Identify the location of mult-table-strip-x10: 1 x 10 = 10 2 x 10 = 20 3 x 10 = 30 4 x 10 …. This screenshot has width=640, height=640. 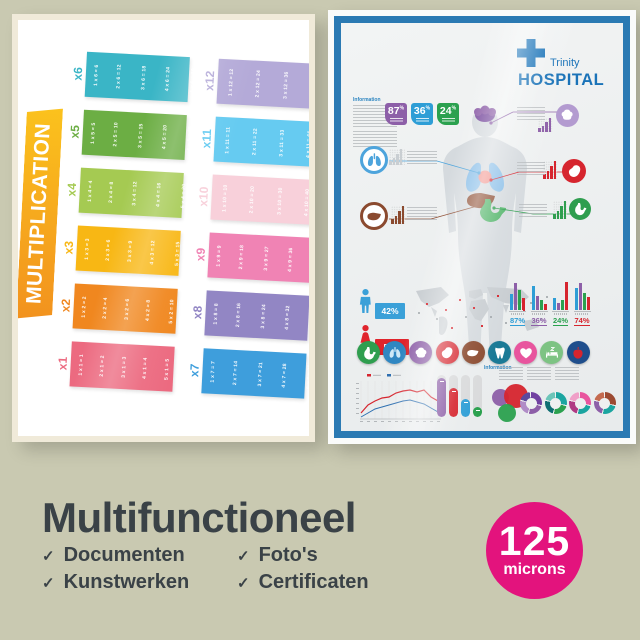
(259, 199).